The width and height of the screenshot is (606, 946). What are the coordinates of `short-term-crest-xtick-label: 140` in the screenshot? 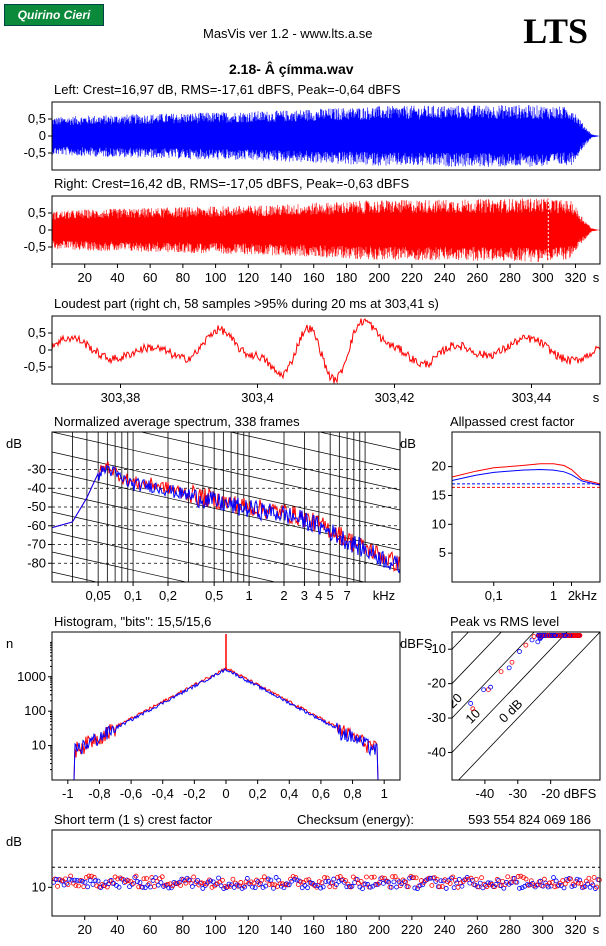 It's located at (281, 929).